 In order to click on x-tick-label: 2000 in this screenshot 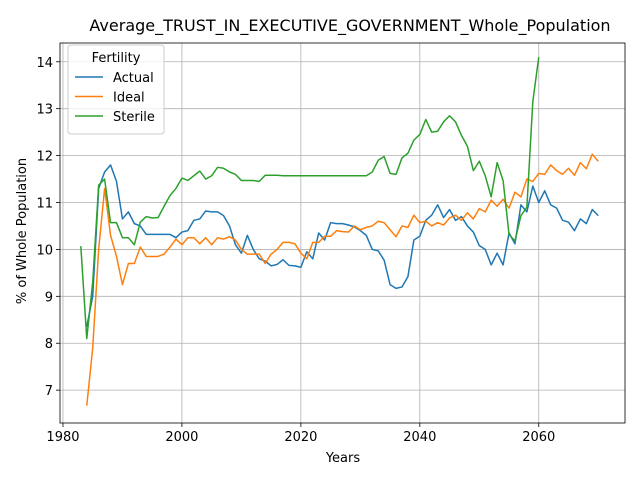, I will do `click(181, 437)`.